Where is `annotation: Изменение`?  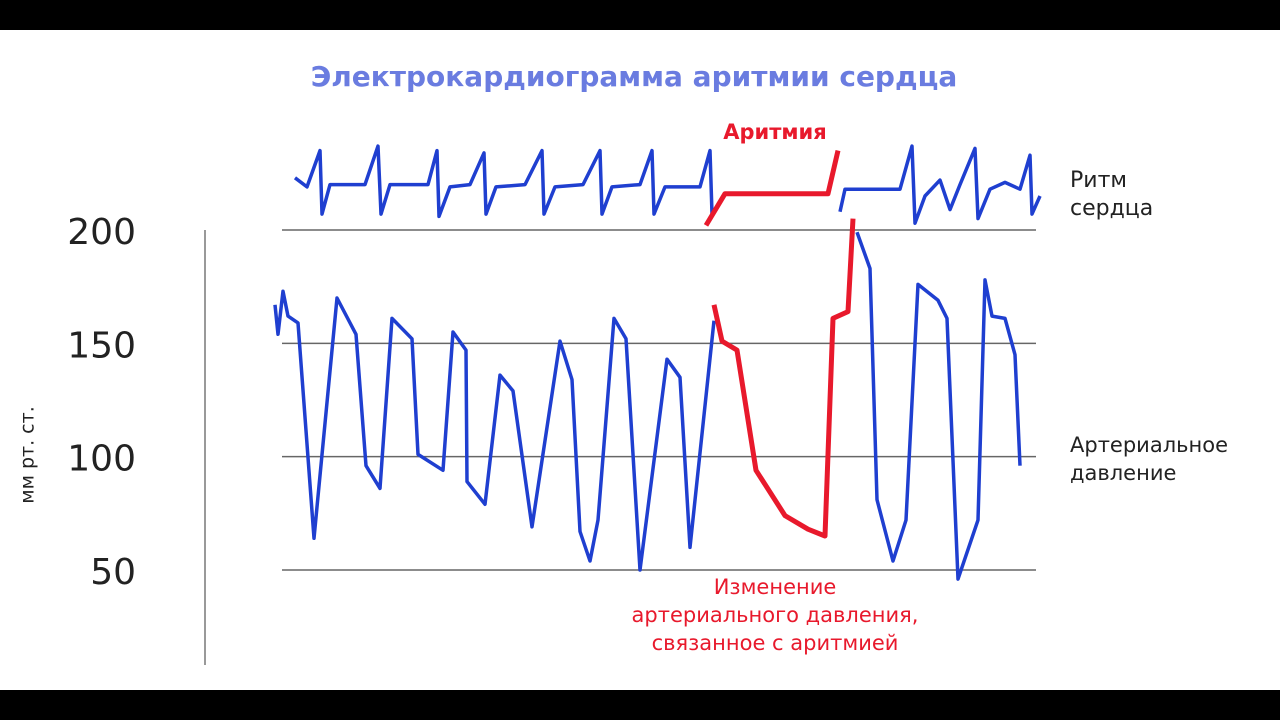
annotation: Изменение is located at coordinates (775, 587).